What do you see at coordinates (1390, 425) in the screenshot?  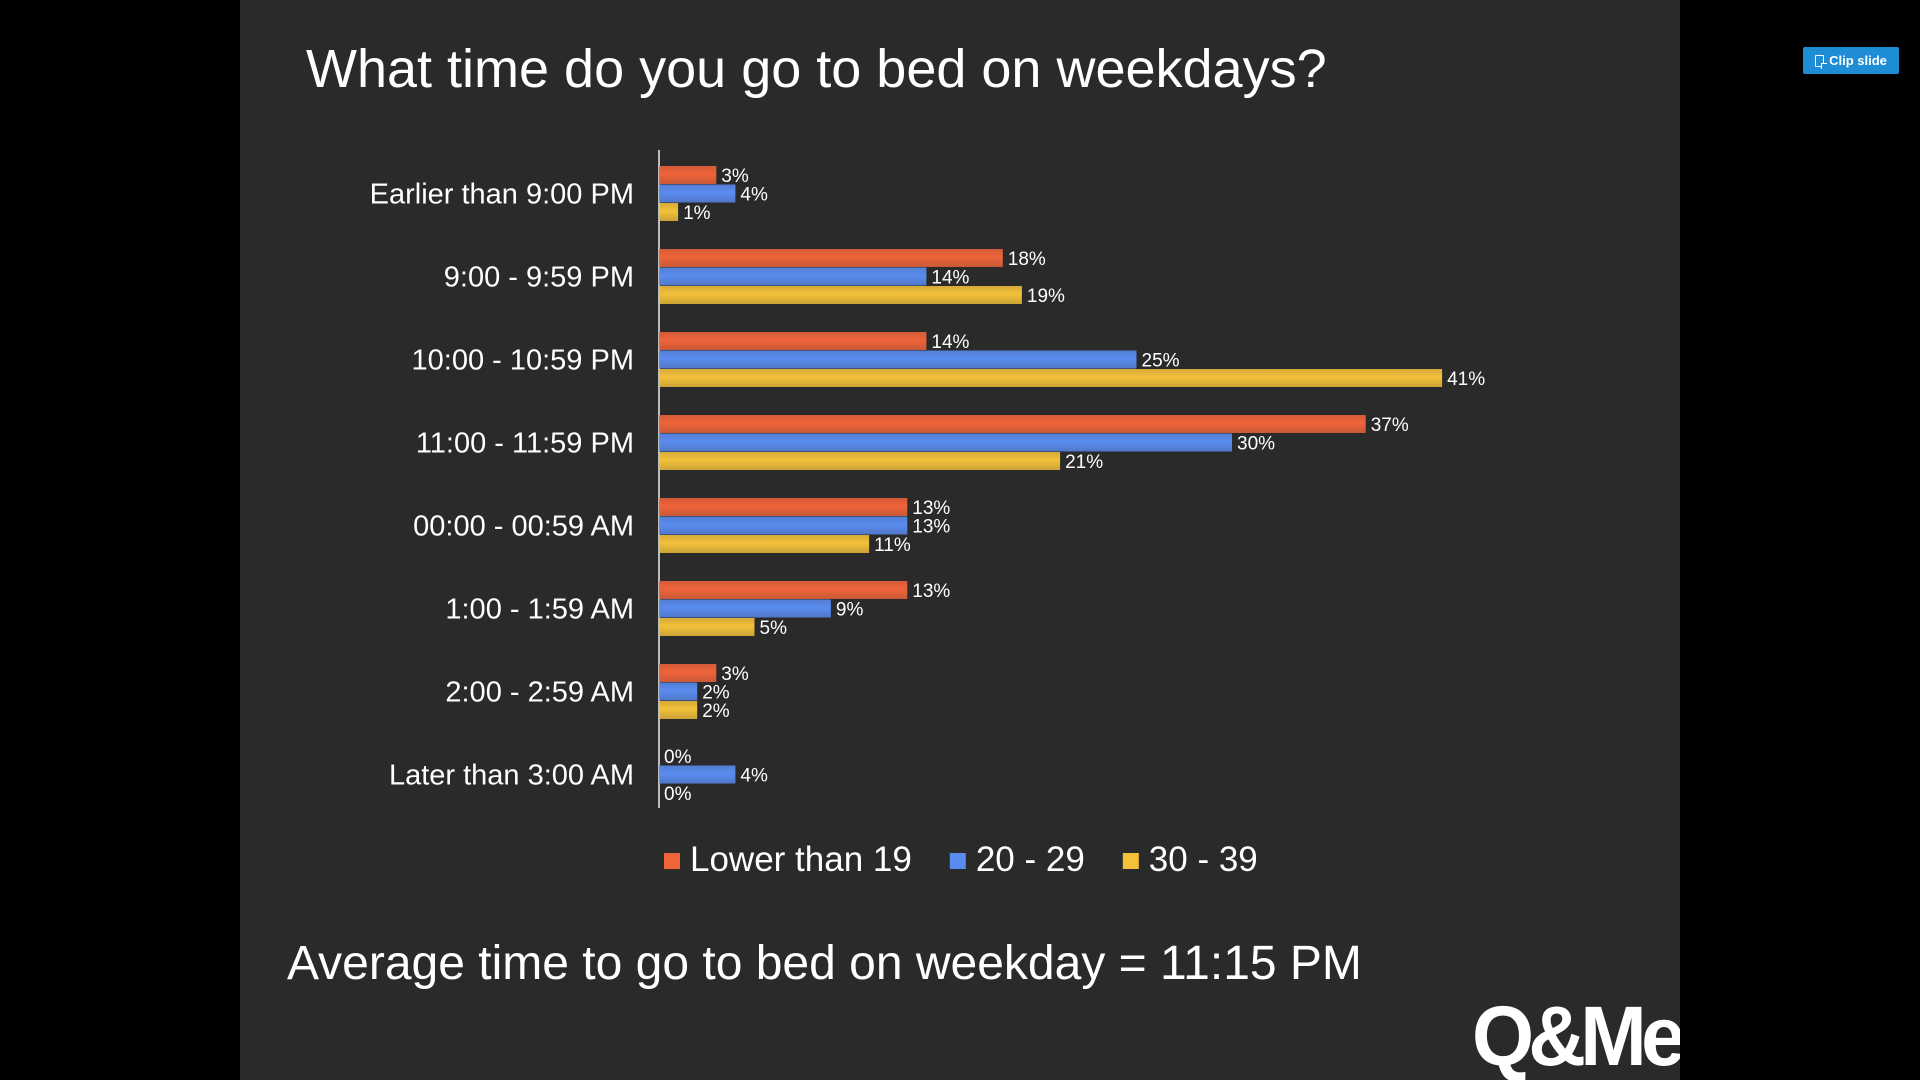 I see `bar-value-label: 37%` at bounding box center [1390, 425].